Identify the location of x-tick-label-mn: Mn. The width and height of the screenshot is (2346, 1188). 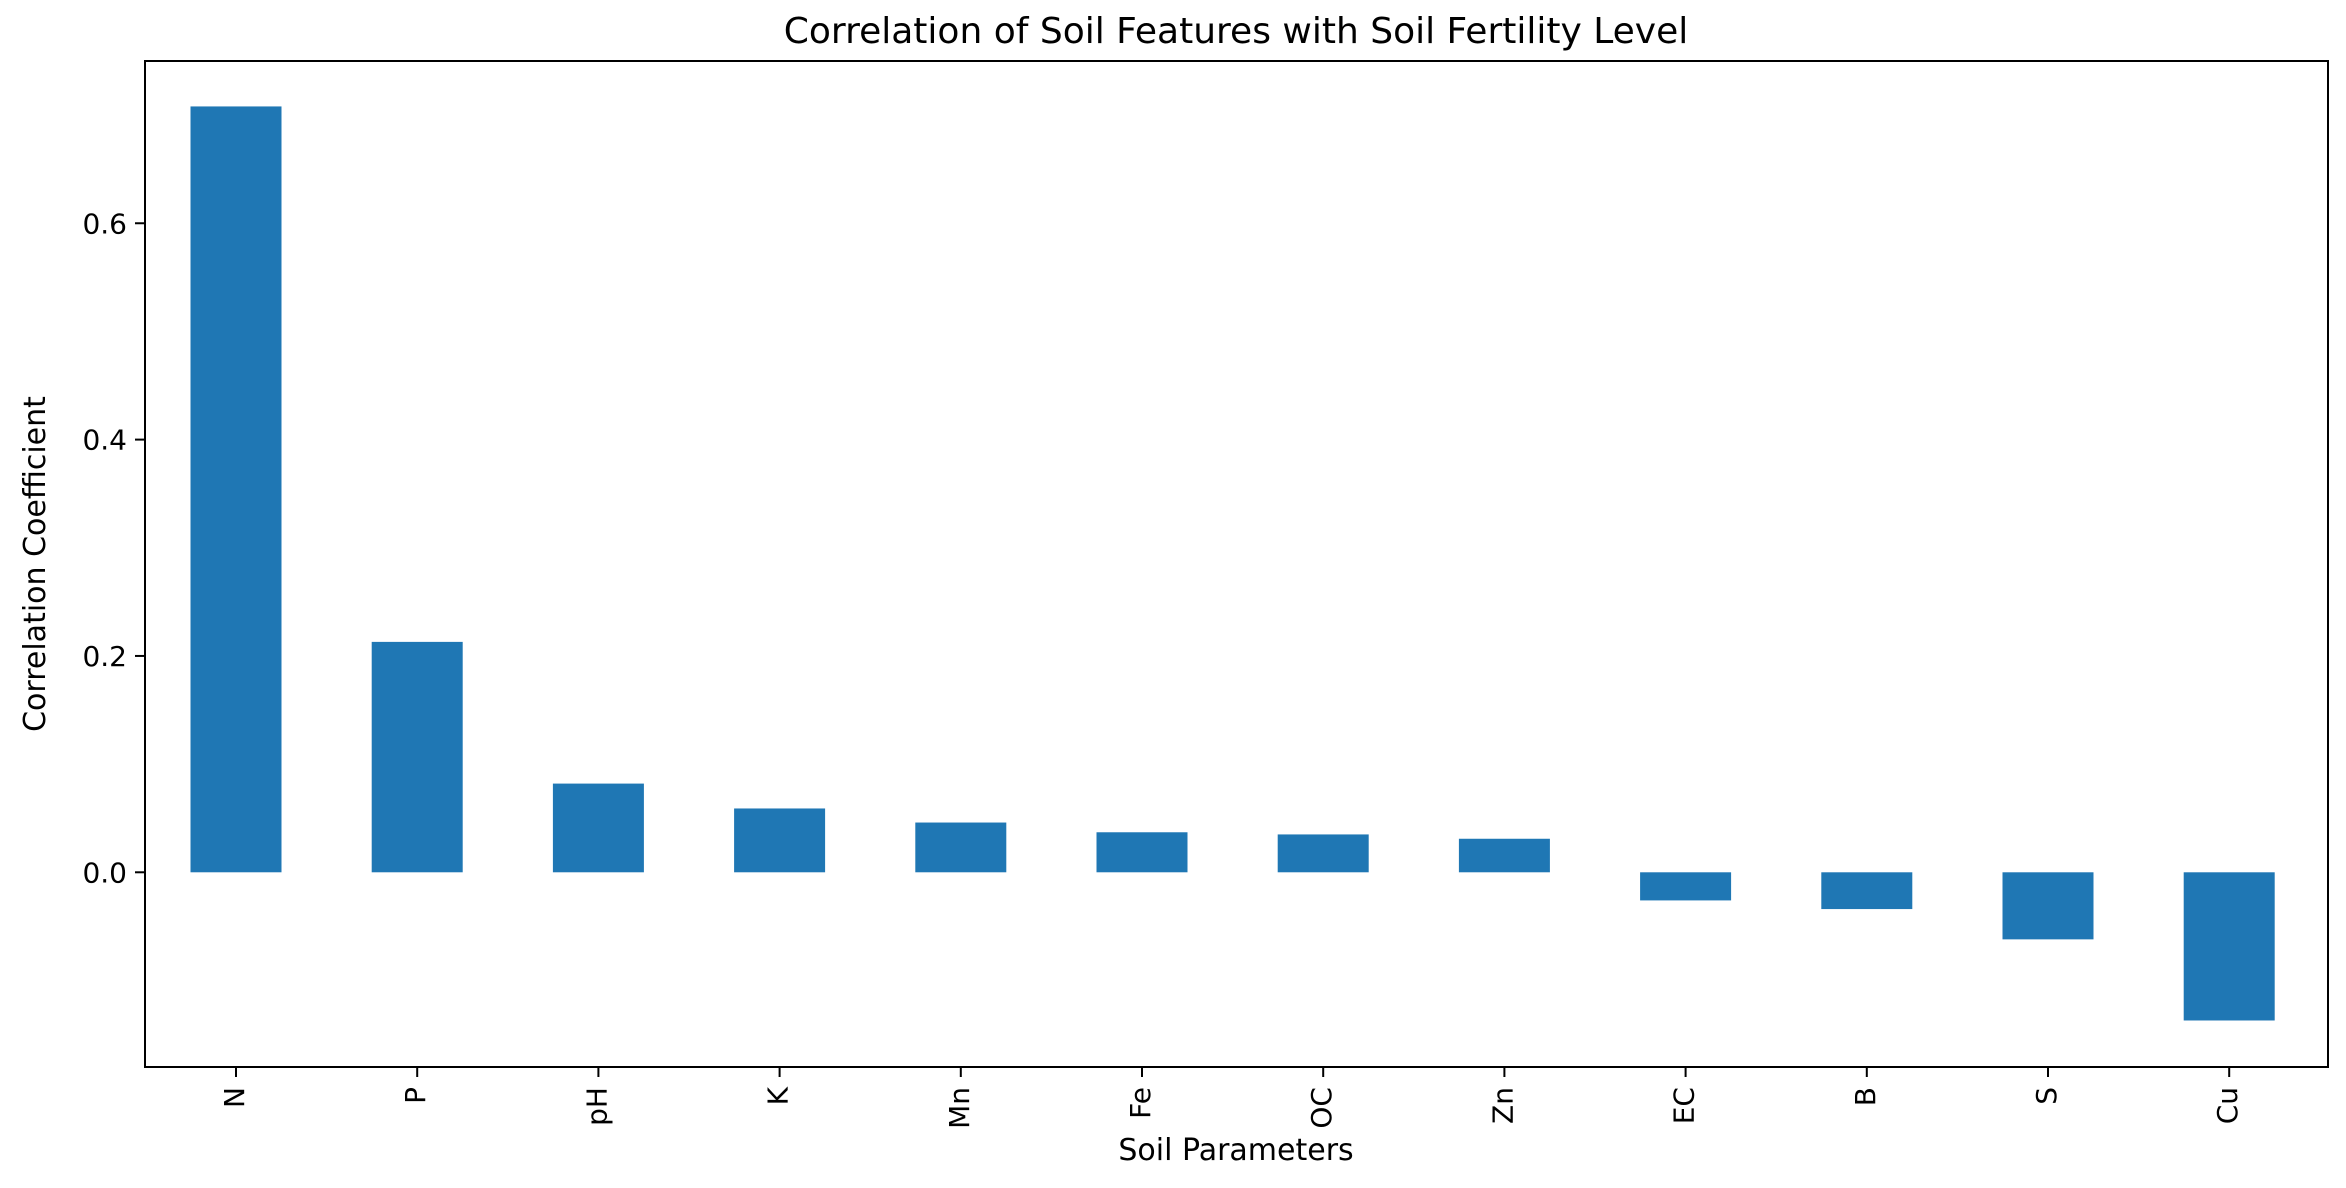
(959, 1108).